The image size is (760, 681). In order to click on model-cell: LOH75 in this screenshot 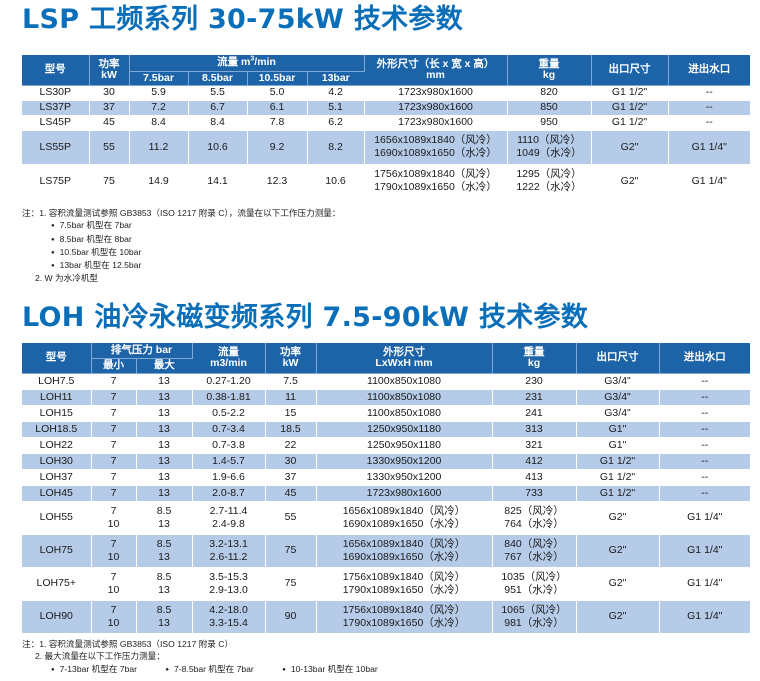, I will do `click(57, 551)`.